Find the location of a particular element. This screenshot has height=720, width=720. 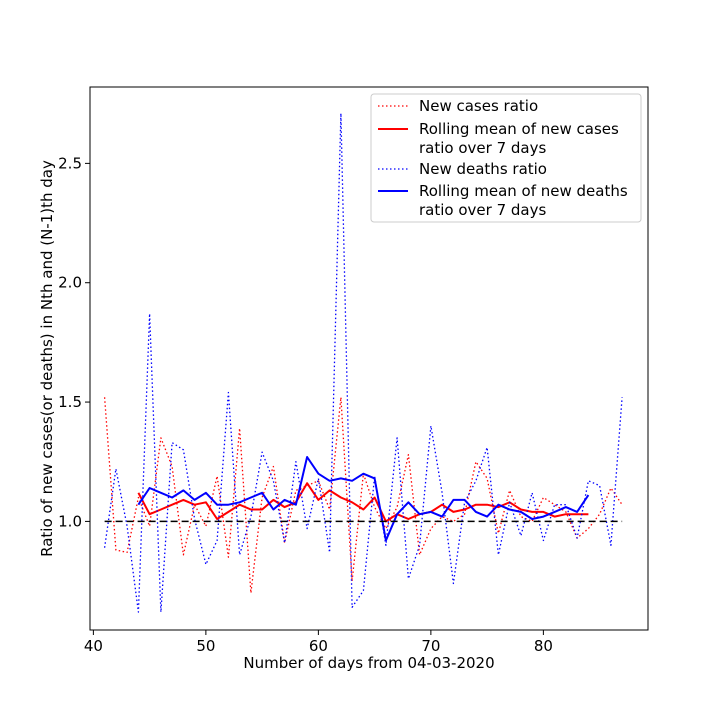

legend-label: New deaths ratio is located at coordinates (483, 169).